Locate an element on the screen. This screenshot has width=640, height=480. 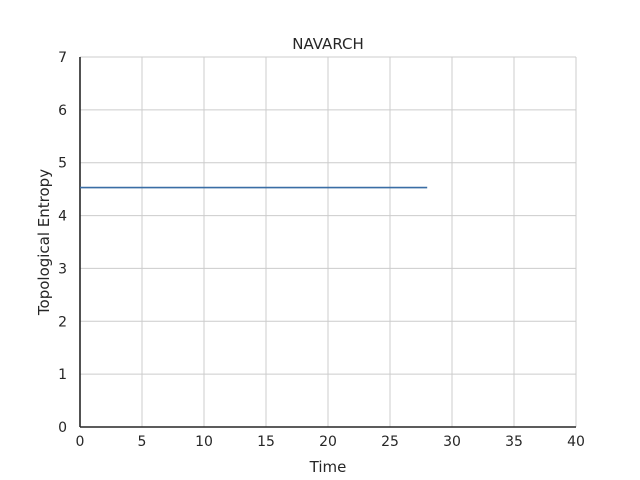
x-tick-label: 0 is located at coordinates (80, 442).